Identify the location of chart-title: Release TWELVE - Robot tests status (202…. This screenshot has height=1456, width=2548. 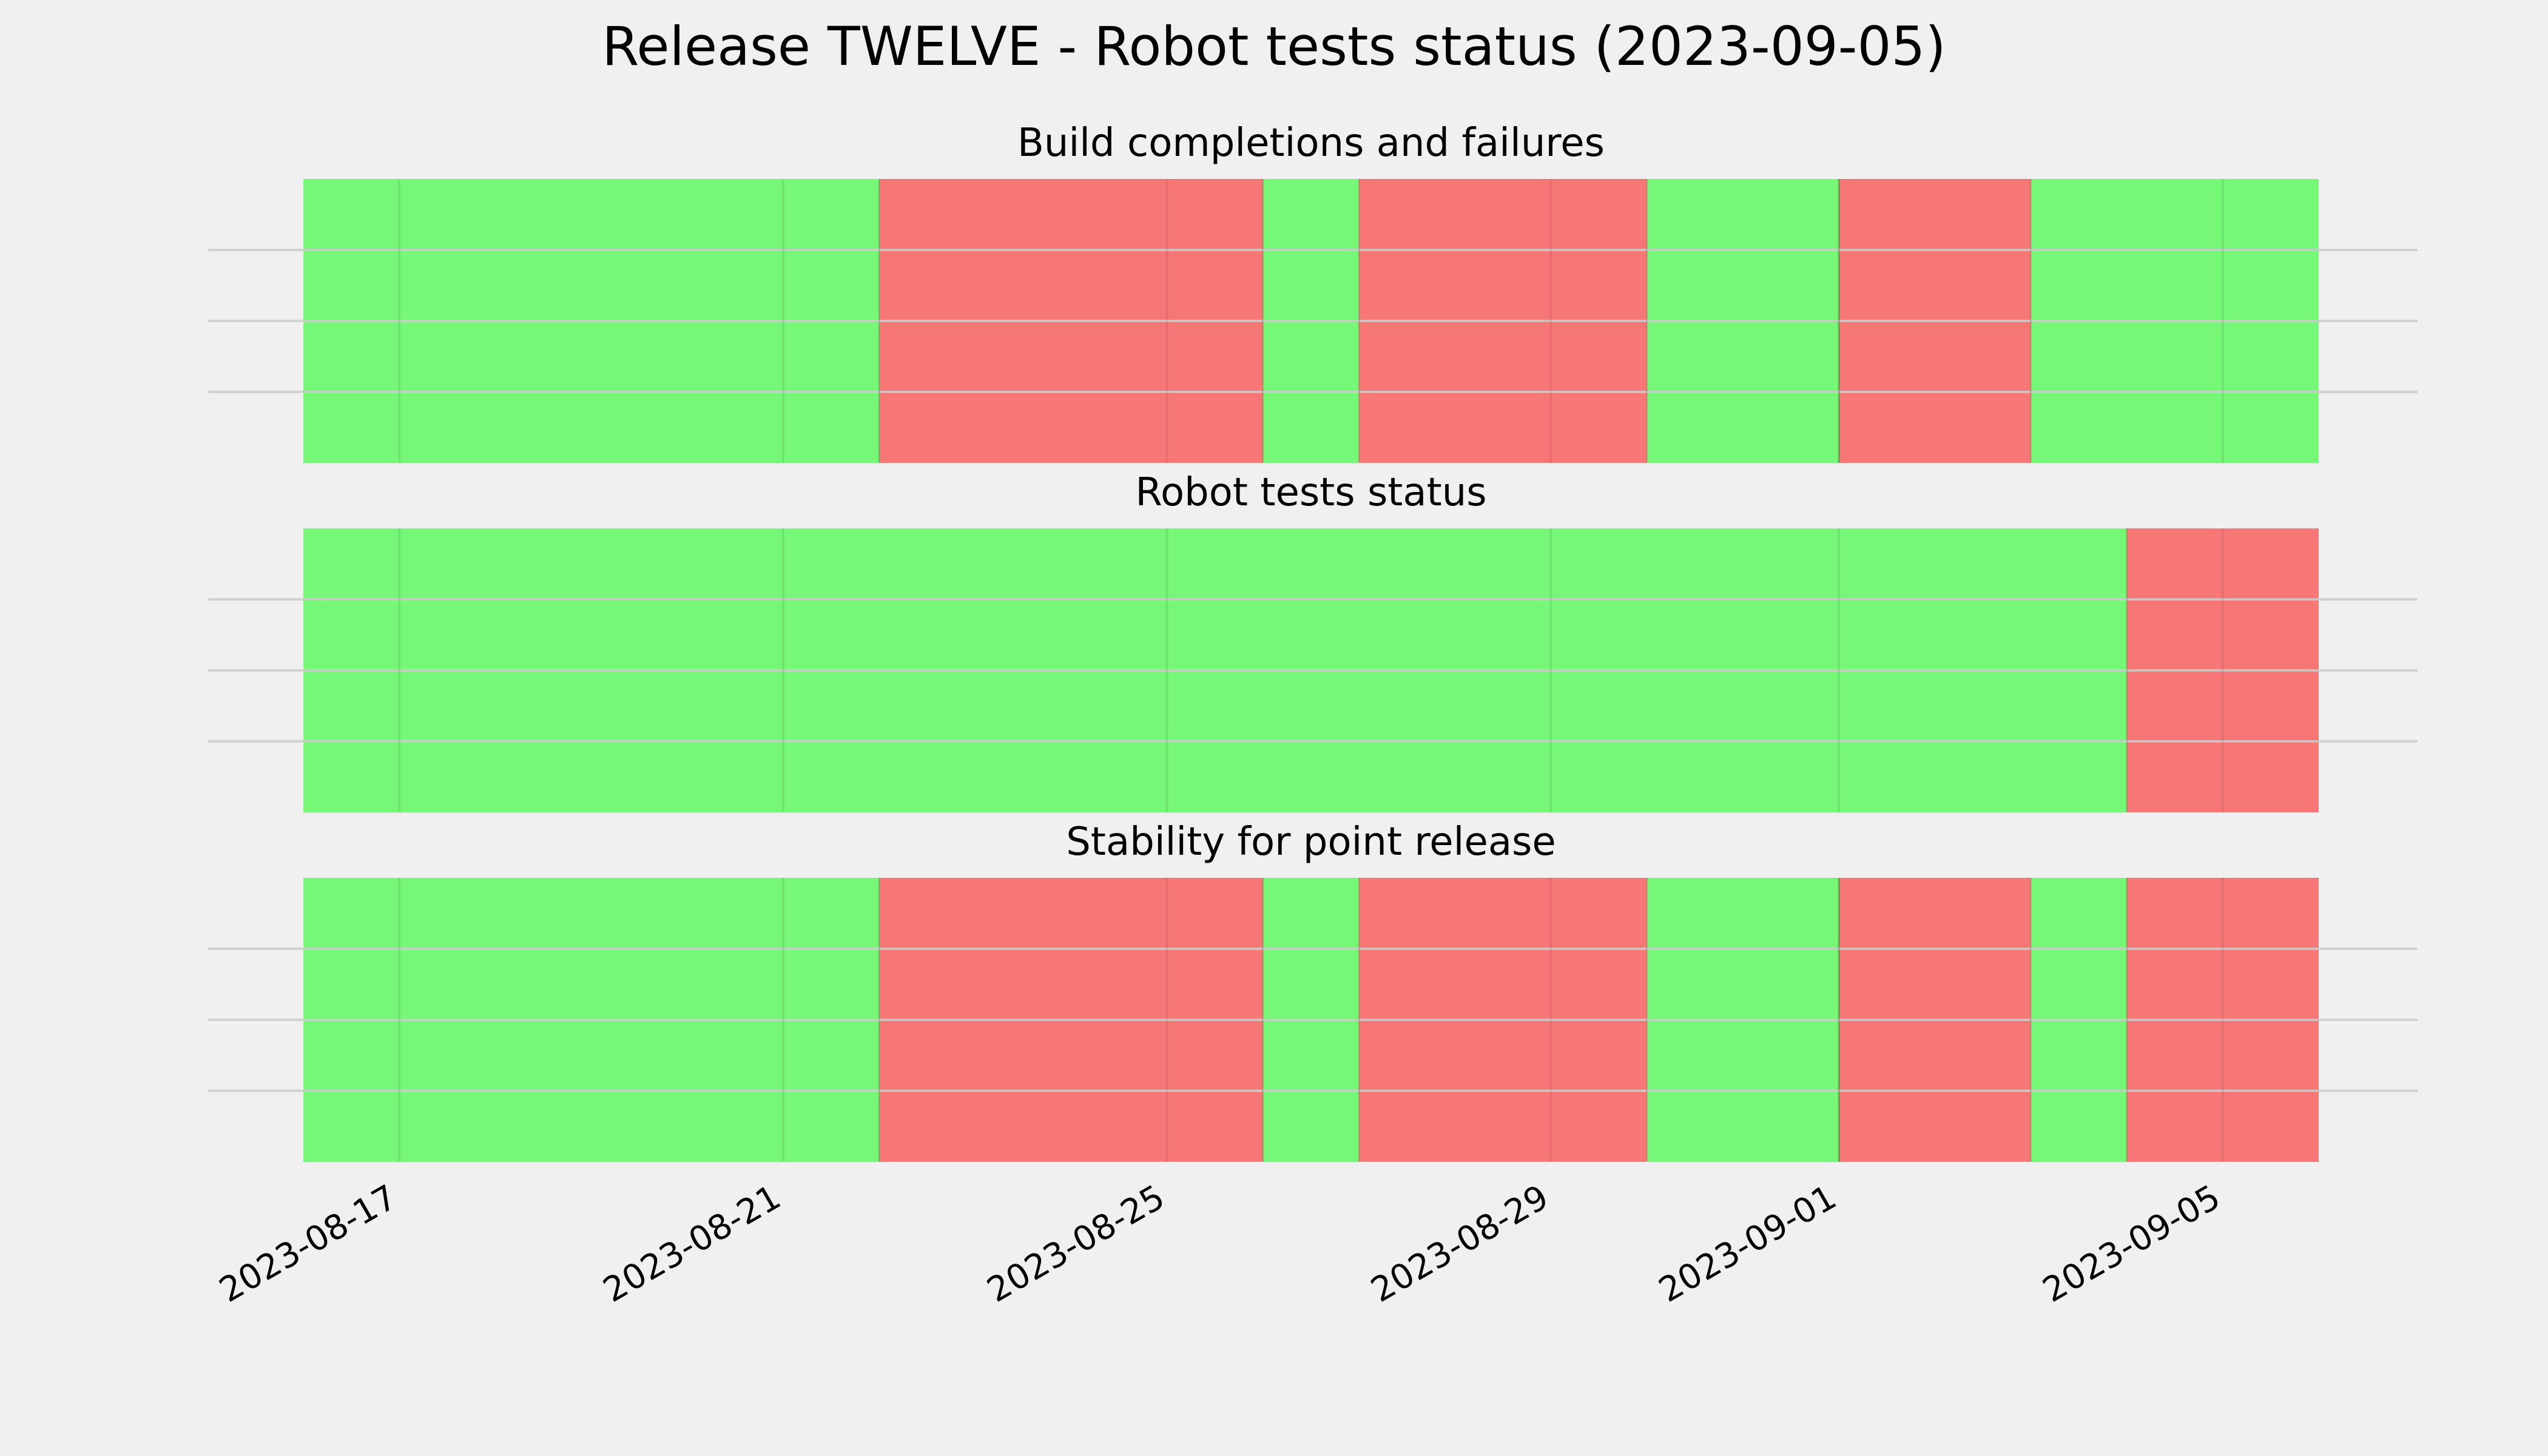
(1274, 46).